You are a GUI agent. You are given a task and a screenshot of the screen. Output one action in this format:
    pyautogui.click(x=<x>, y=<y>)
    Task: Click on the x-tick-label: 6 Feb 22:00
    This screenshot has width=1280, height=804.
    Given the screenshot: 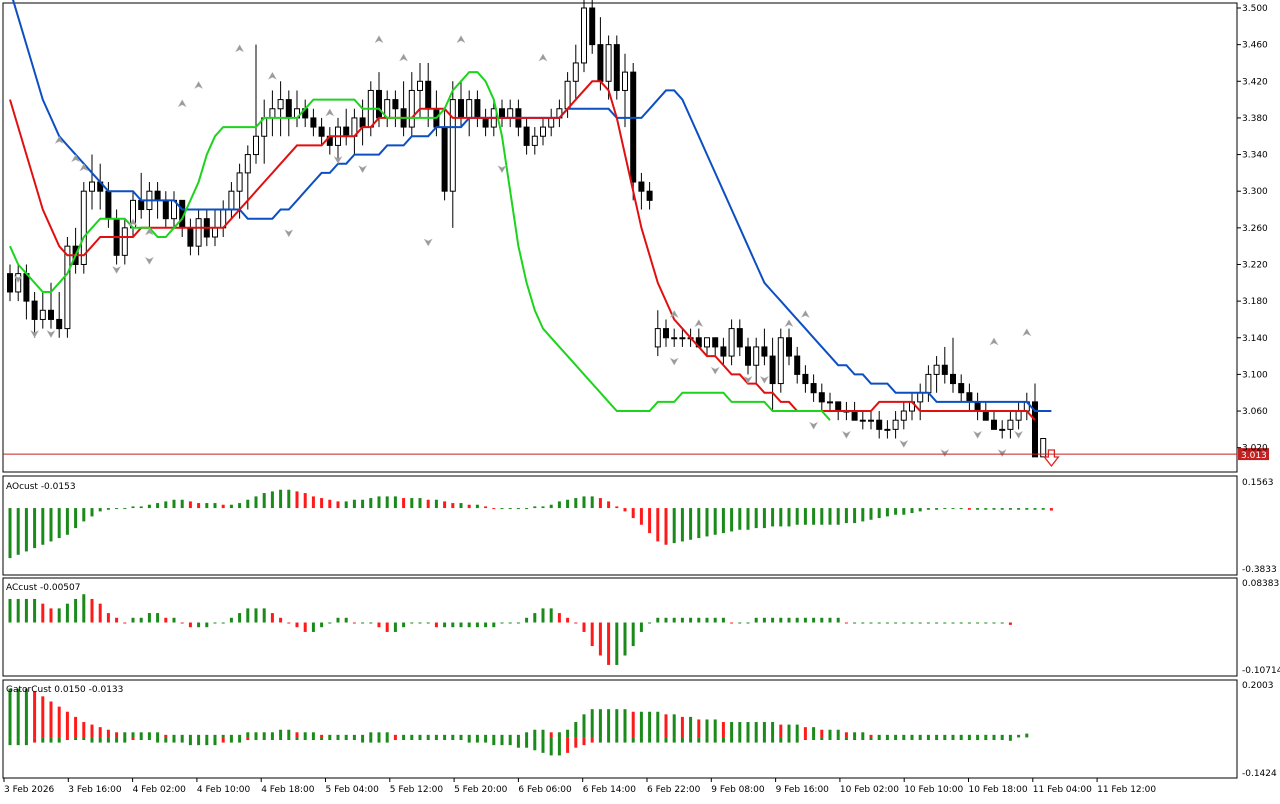 What is the action you would take?
    pyautogui.click(x=674, y=790)
    